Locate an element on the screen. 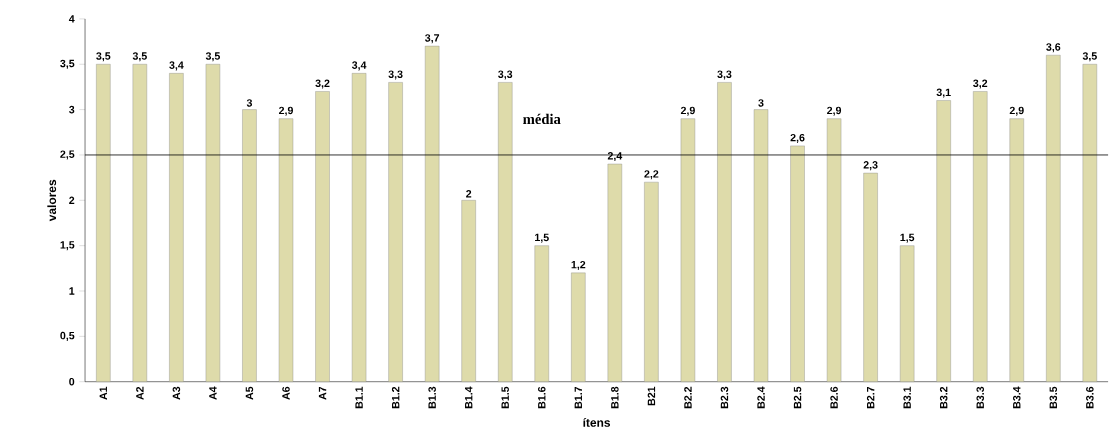 Image resolution: width=1110 pixels, height=445 pixels. data-label: 2,2 is located at coordinates (651, 175).